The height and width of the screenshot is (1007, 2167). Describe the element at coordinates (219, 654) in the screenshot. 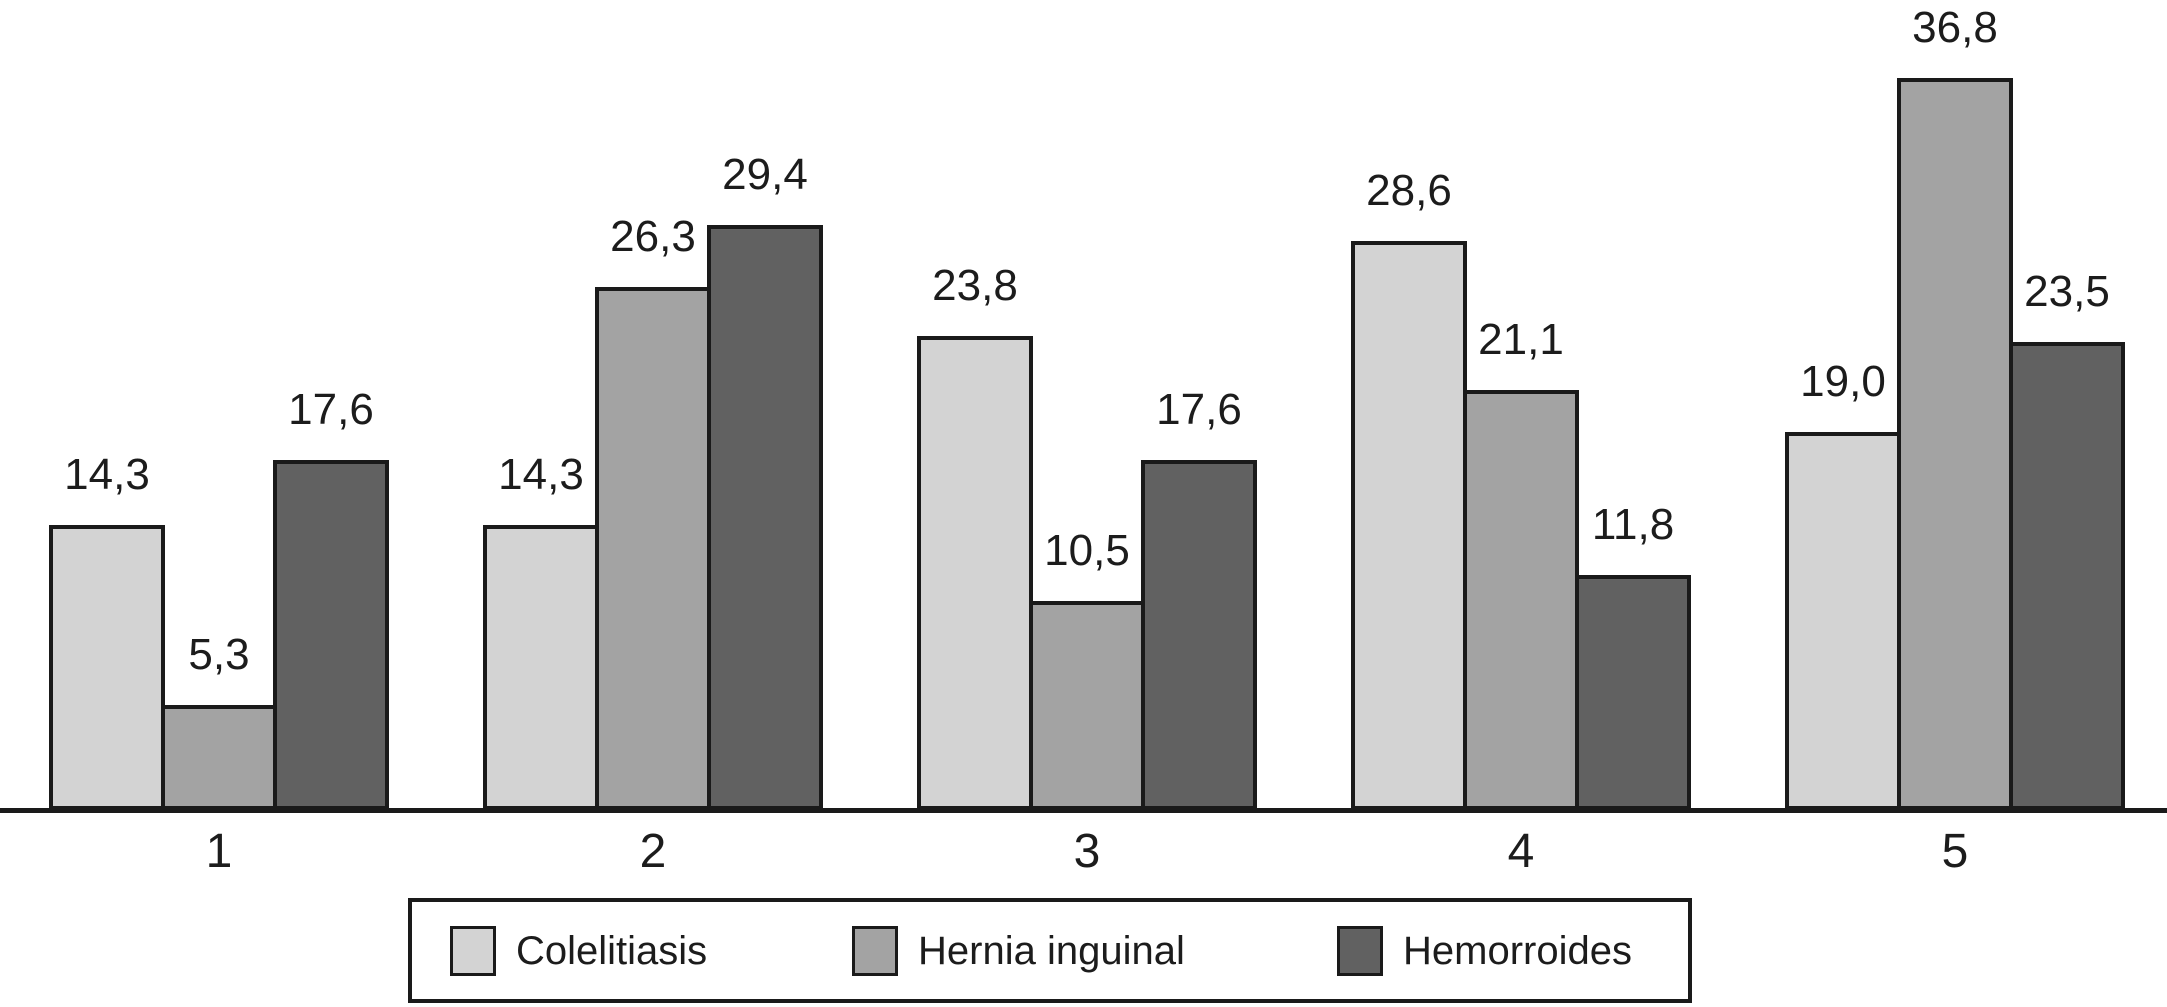

I see `value-label: 5,3` at that location.